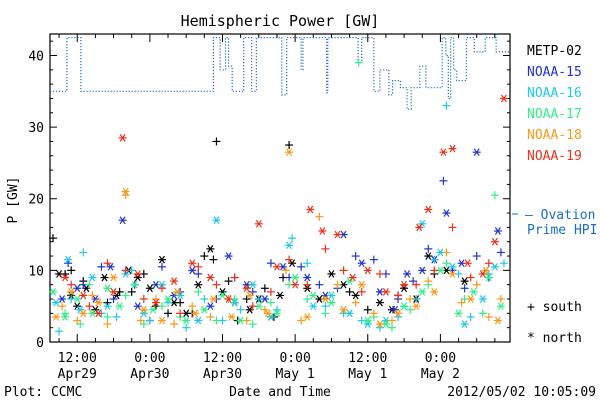 Image resolution: width=600 pixels, height=400 pixels. What do you see at coordinates (43, 392) in the screenshot?
I see `footer-left: Plot: CCMC` at bounding box center [43, 392].